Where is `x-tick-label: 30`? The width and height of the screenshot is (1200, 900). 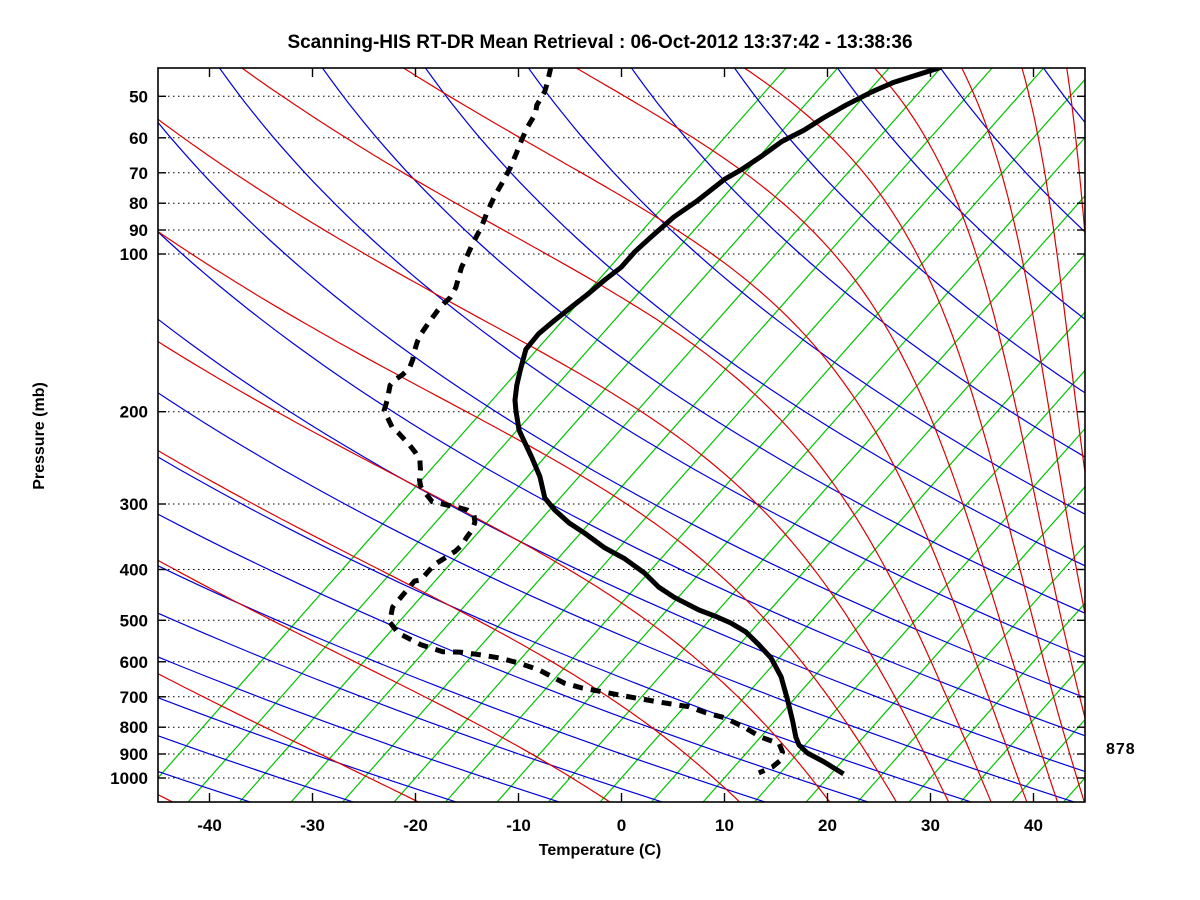
x-tick-label: 30 is located at coordinates (930, 825).